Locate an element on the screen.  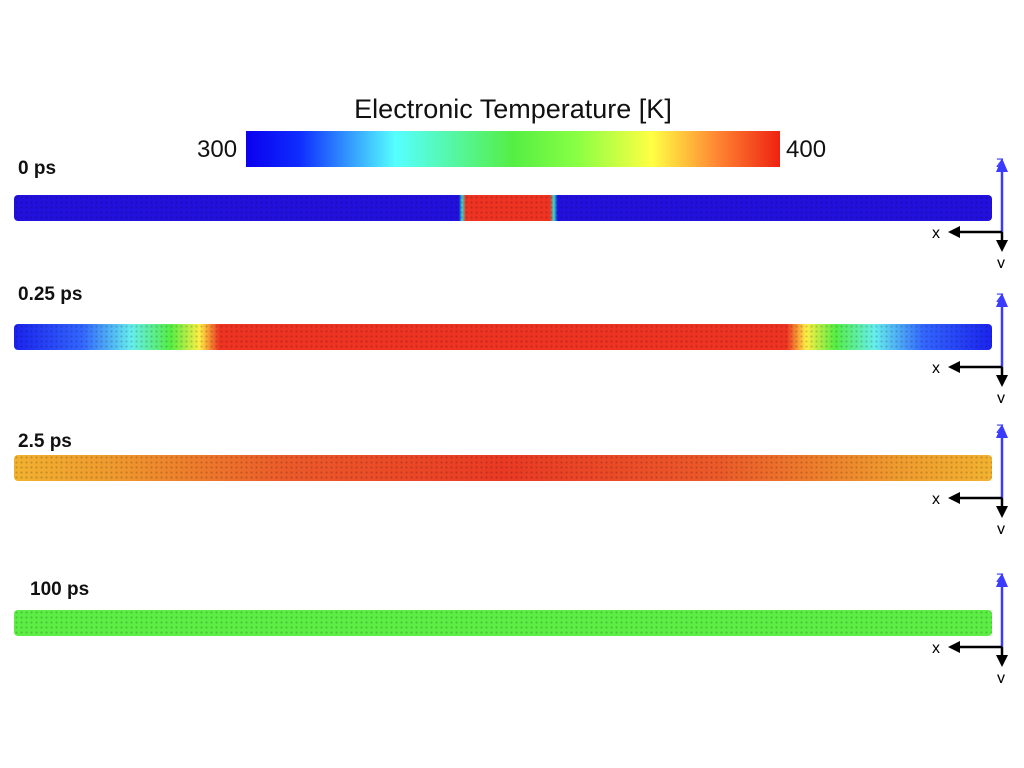
axes-triad-0ps: z x y is located at coordinates (970, 211).